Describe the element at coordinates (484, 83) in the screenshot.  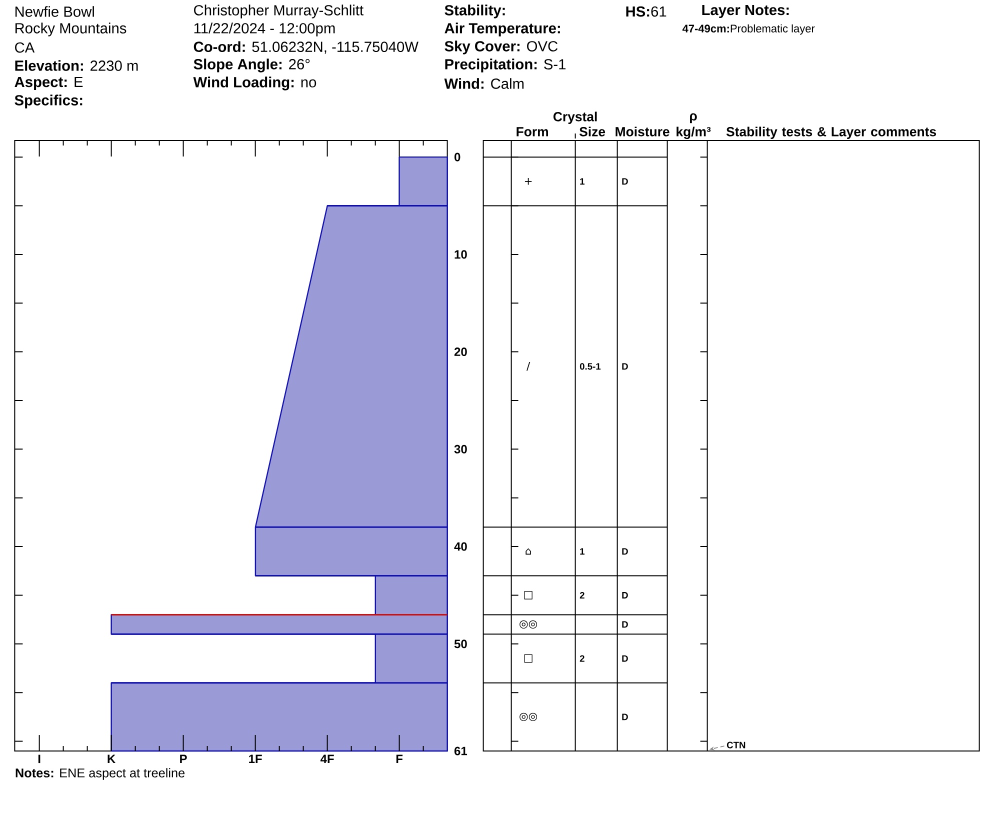
I see `text: Wind: Calm` at that location.